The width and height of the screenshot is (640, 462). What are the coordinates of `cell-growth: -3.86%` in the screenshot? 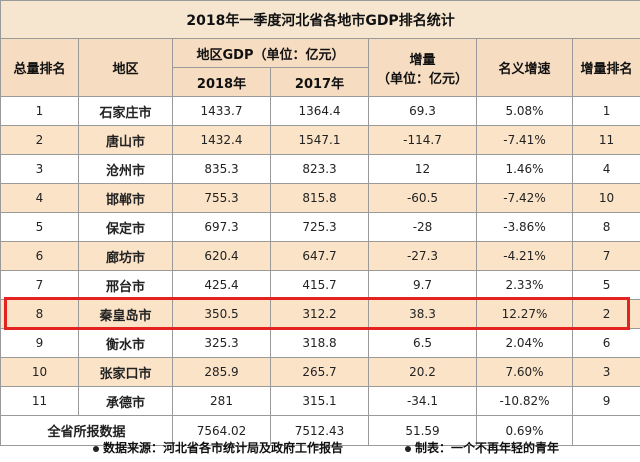 It's located at (524, 227).